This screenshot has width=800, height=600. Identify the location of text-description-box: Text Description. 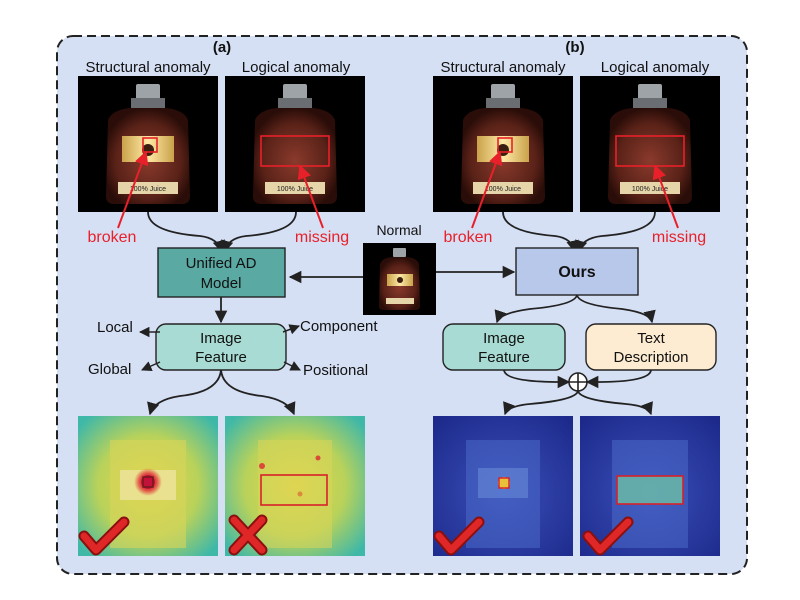
(651, 347).